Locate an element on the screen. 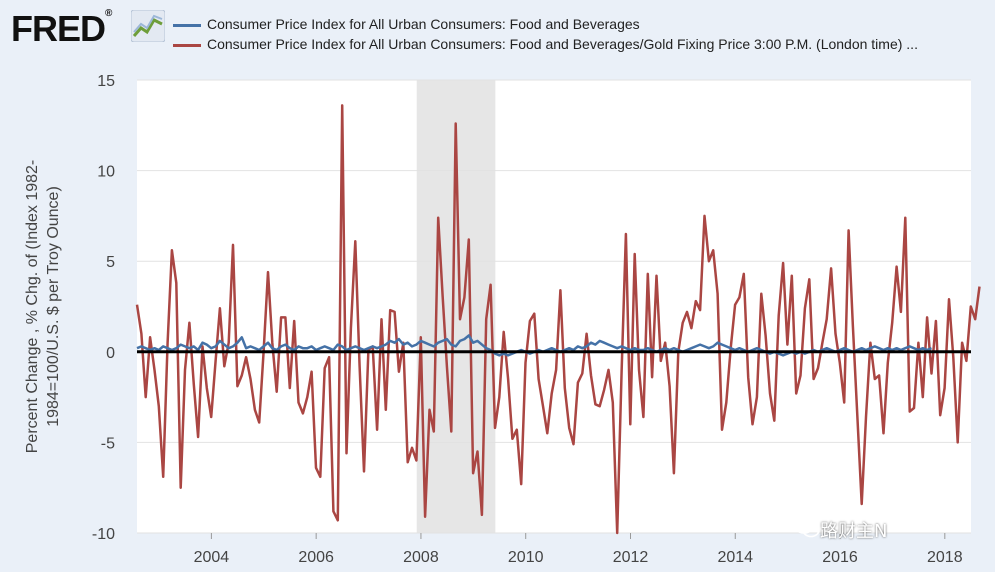 The width and height of the screenshot is (995, 572). y-tick-label: 5 is located at coordinates (110, 262).